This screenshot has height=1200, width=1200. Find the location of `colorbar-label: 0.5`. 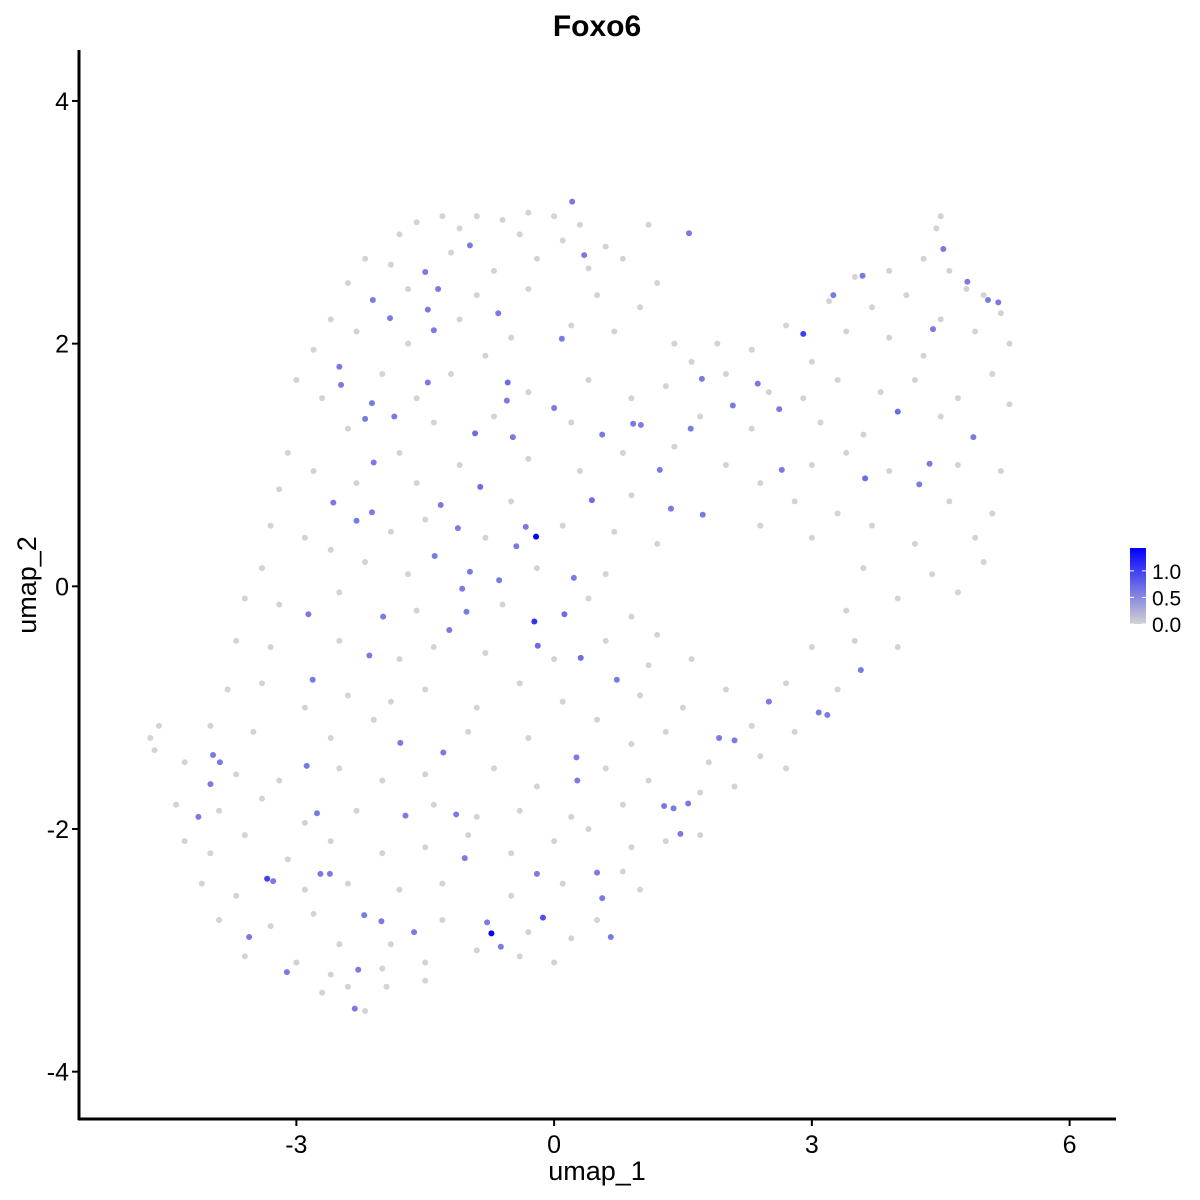

colorbar-label: 0.5 is located at coordinates (1166, 598).